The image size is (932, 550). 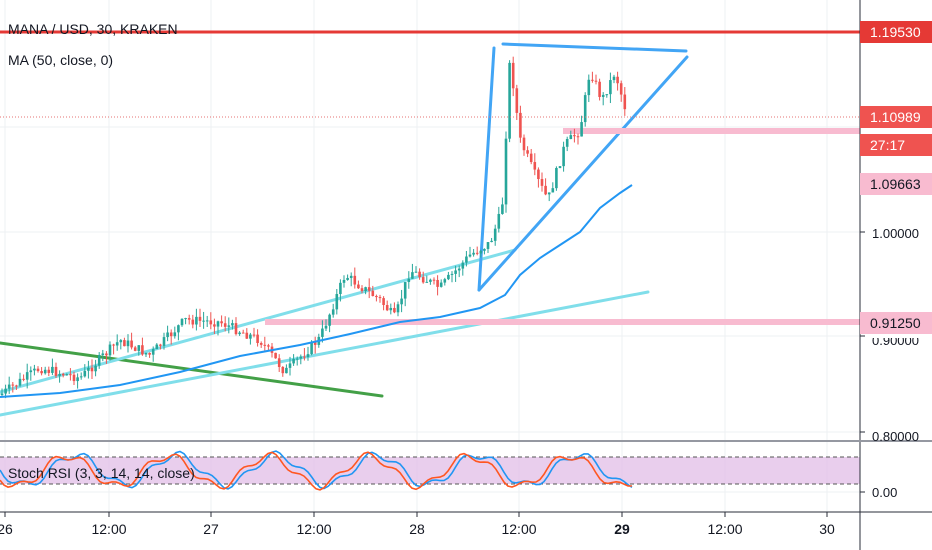 What do you see at coordinates (316, 471) in the screenshot?
I see `stoch-d-line` at bounding box center [316, 471].